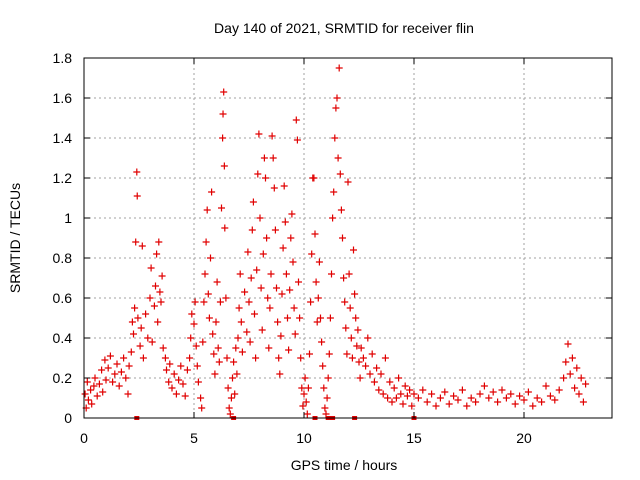 This screenshot has height=480, width=640. Describe the element at coordinates (344, 465) in the screenshot. I see `x-axis-label: GPS time / hours` at that location.